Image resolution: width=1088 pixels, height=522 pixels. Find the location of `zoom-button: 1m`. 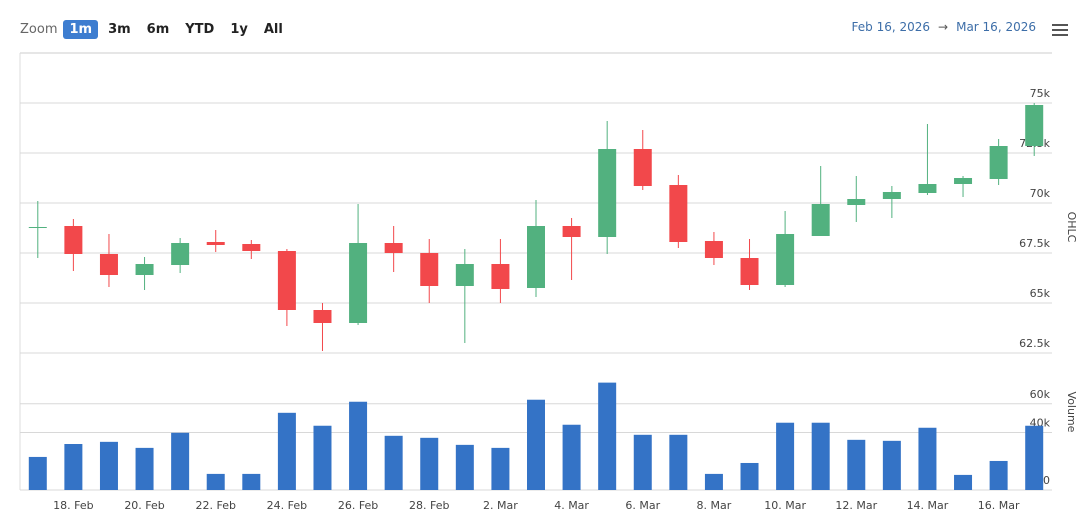

zoom-button: 1m is located at coordinates (81, 29).